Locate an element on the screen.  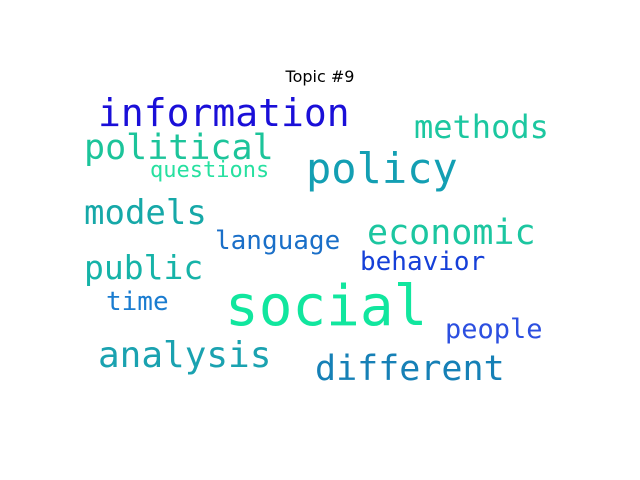
cloud-word-language: language is located at coordinates (278, 241).